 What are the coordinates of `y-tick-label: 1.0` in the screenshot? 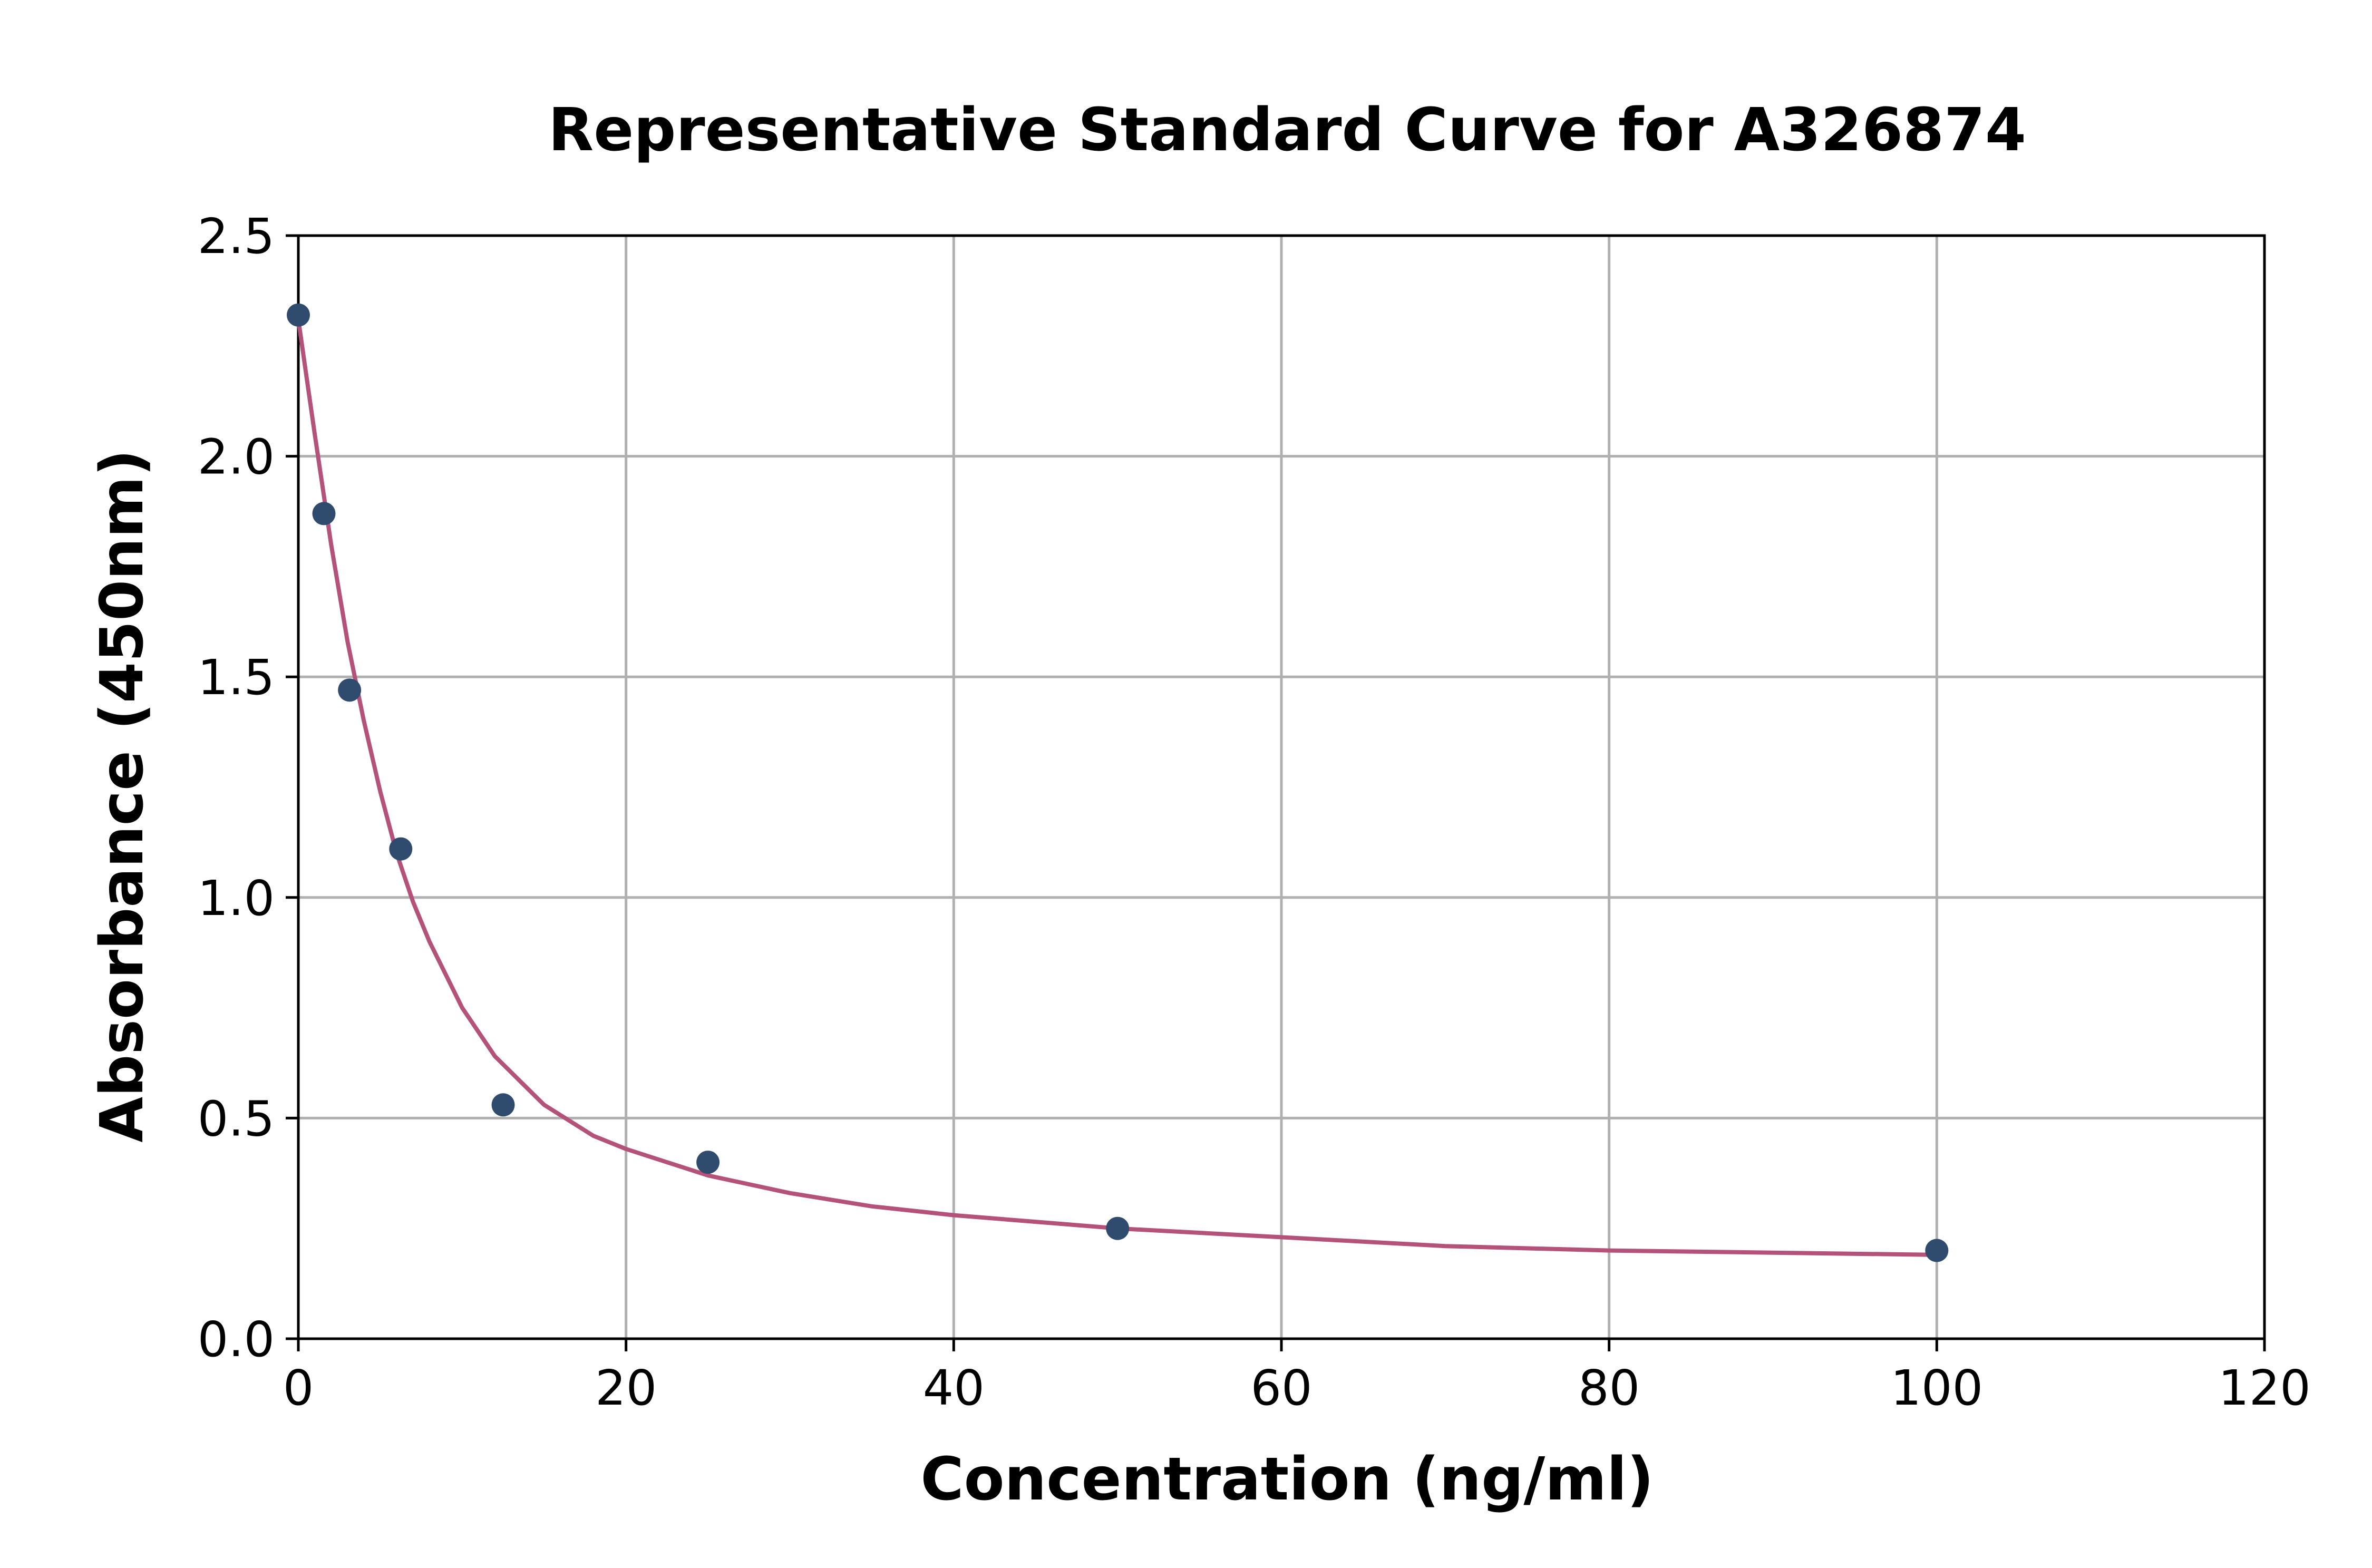 It's located at (236, 899).